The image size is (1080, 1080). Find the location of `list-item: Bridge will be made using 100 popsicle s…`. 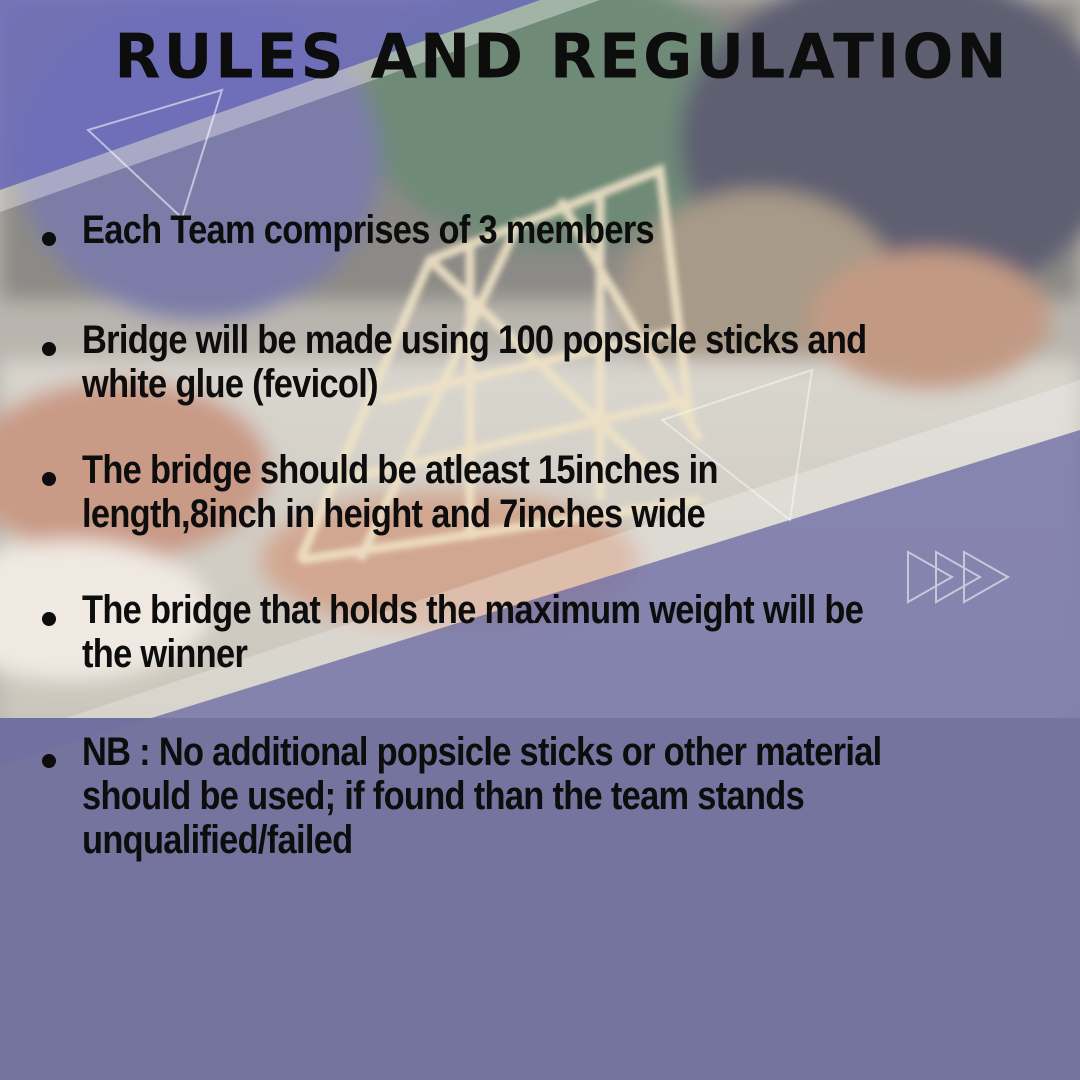

list-item: Bridge will be made using 100 popsicle s… is located at coordinates (540, 362).